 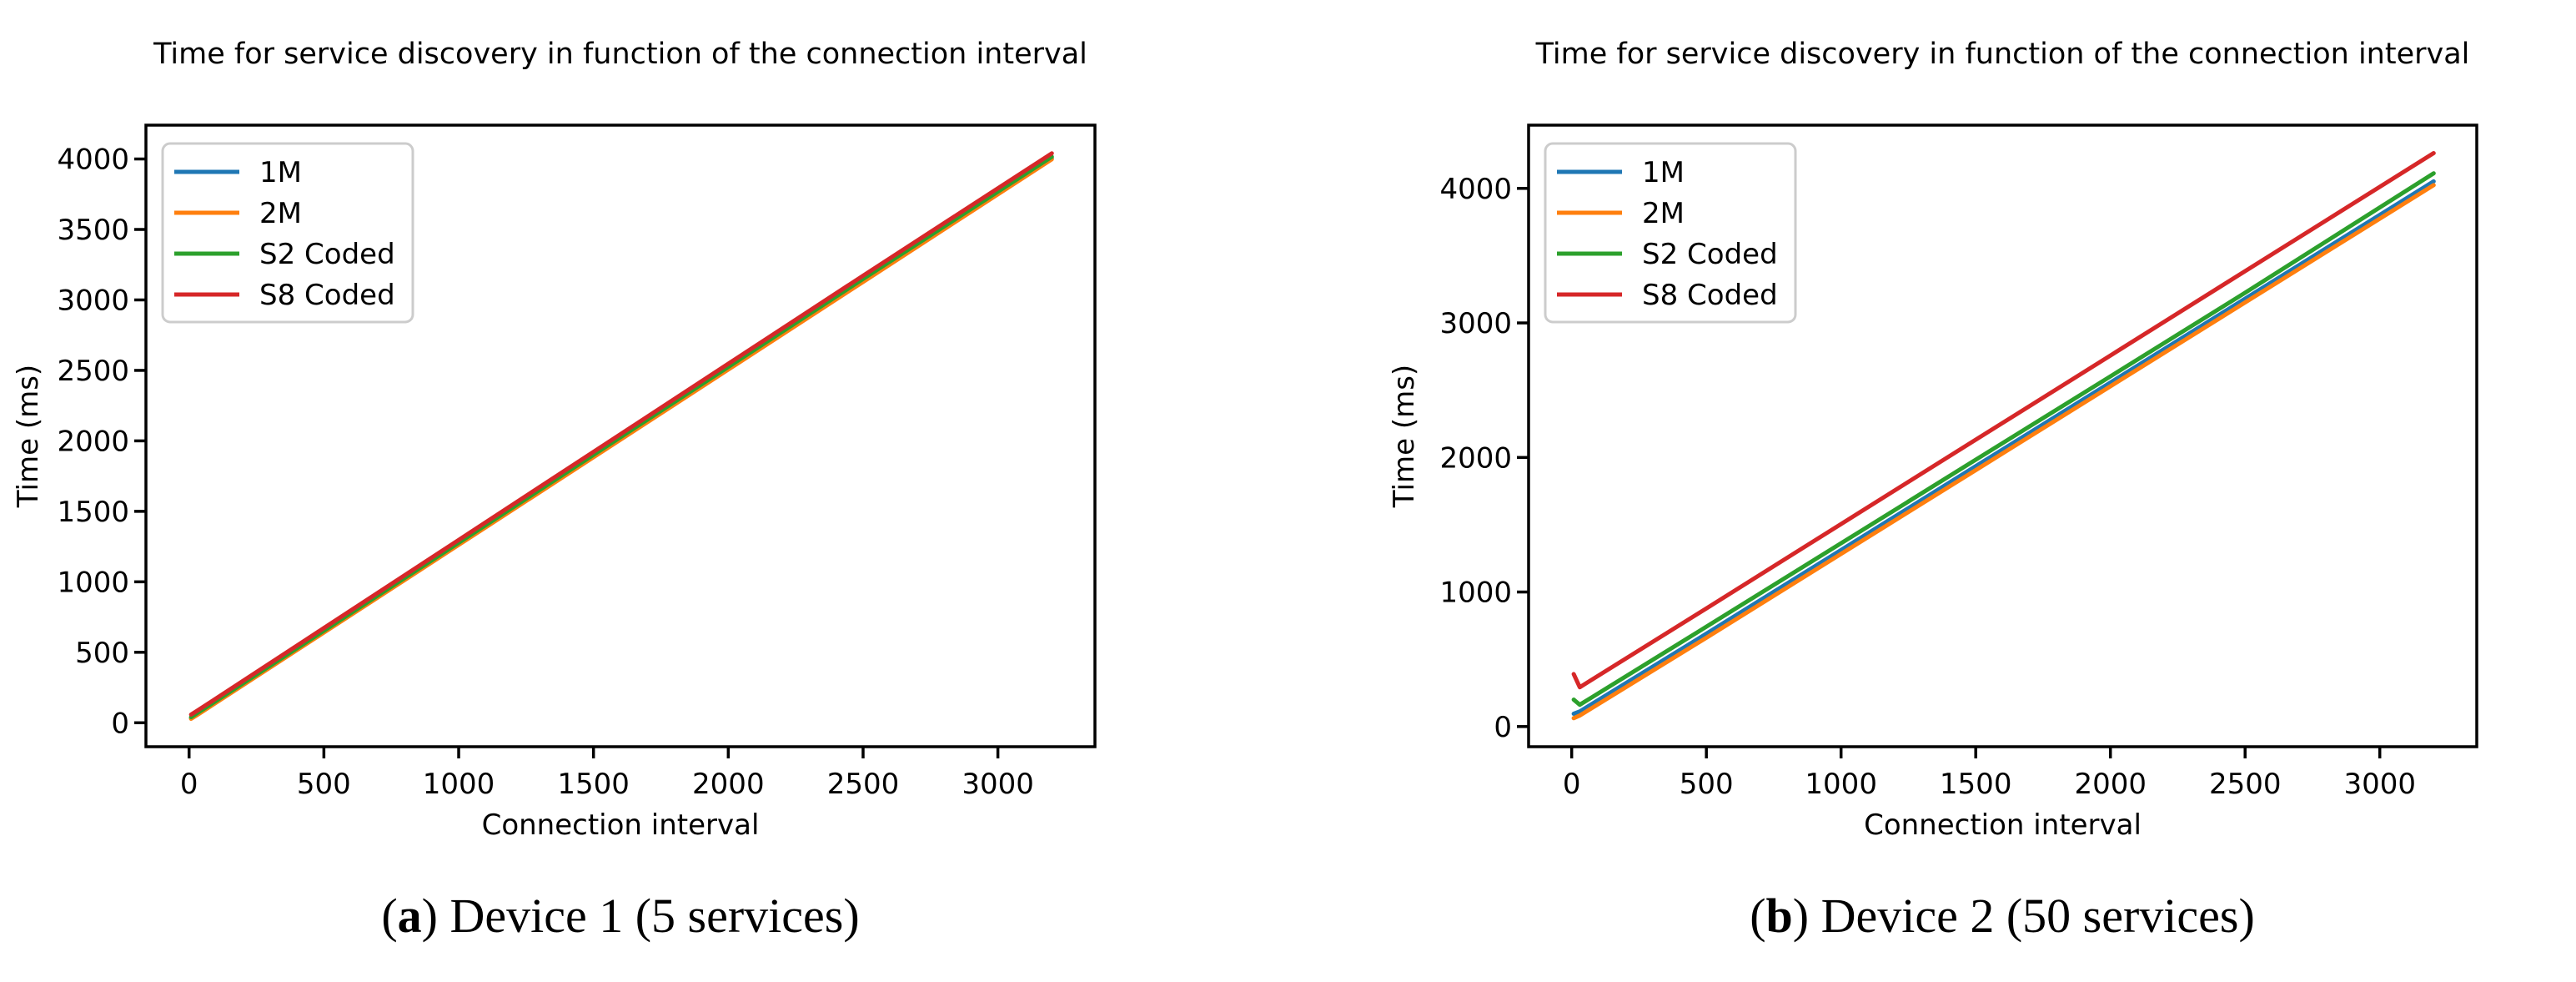 I want to click on caption-marker: a, so click(x=409, y=916).